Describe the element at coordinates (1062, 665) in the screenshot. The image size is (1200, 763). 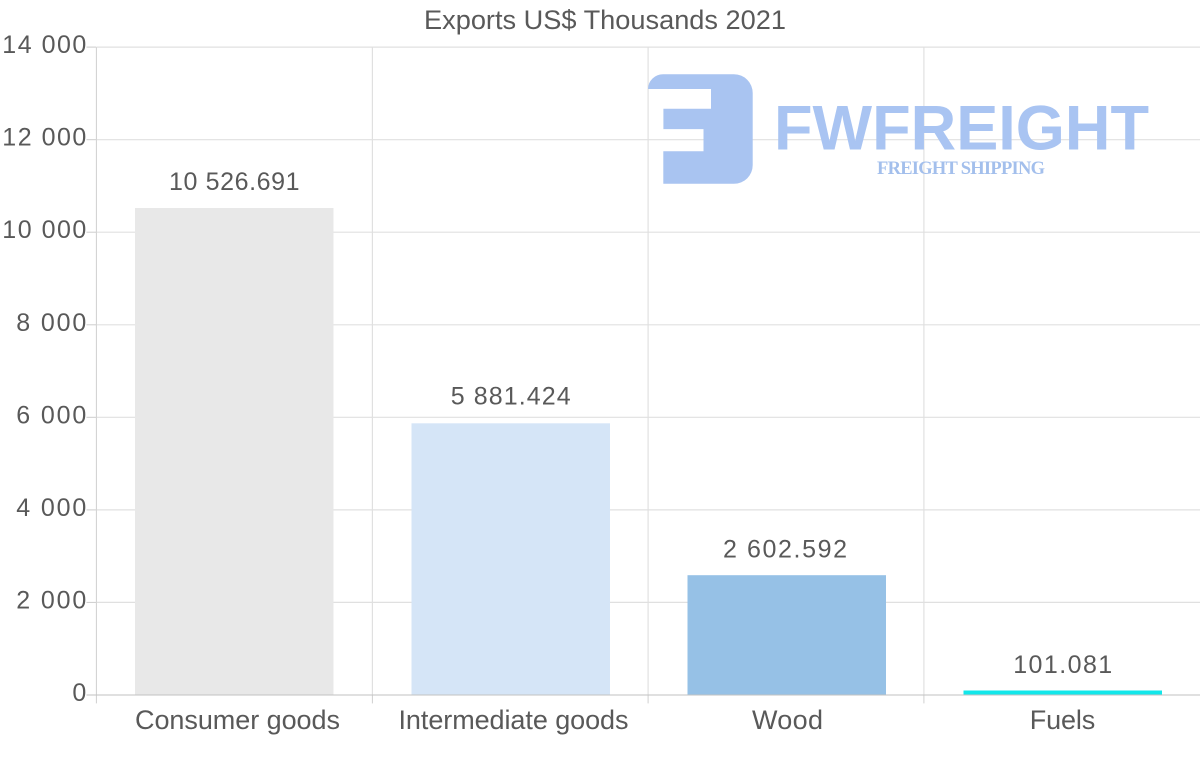
I see `svg-text: 101.081` at that location.